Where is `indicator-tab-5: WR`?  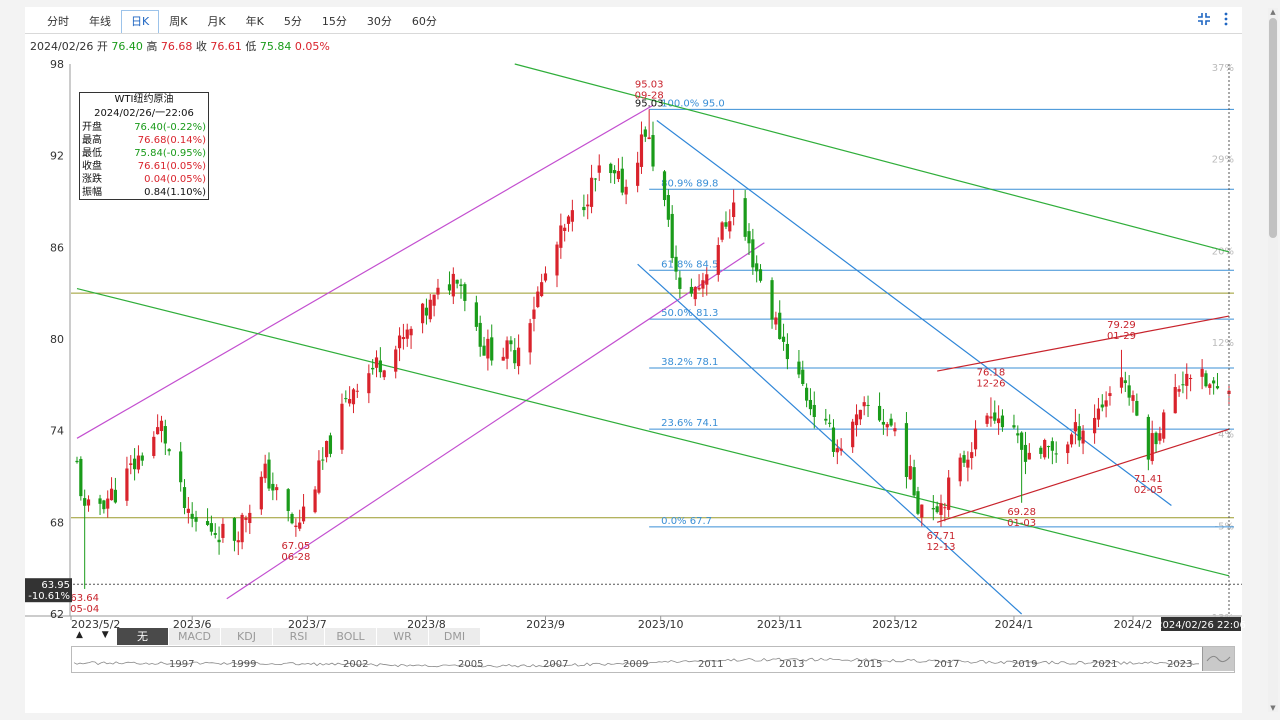 indicator-tab-5: WR is located at coordinates (402, 636).